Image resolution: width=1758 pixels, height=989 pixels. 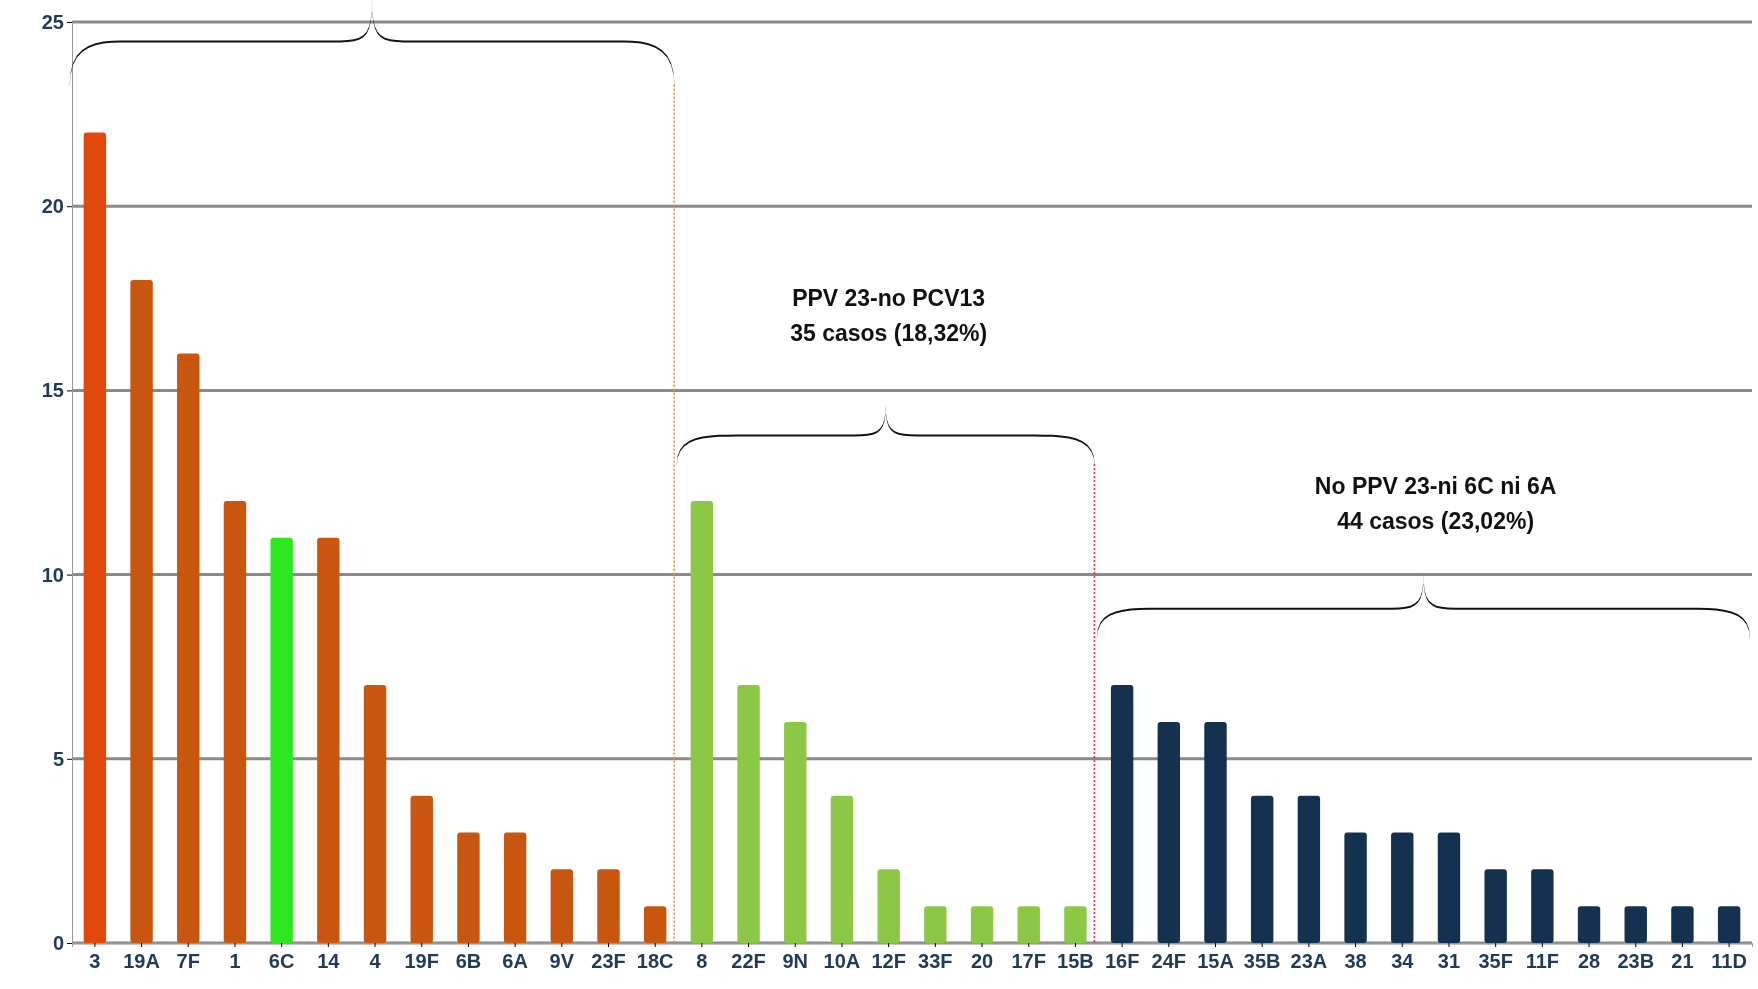 What do you see at coordinates (1355, 961) in the screenshot?
I see `x-tick-label: 38` at bounding box center [1355, 961].